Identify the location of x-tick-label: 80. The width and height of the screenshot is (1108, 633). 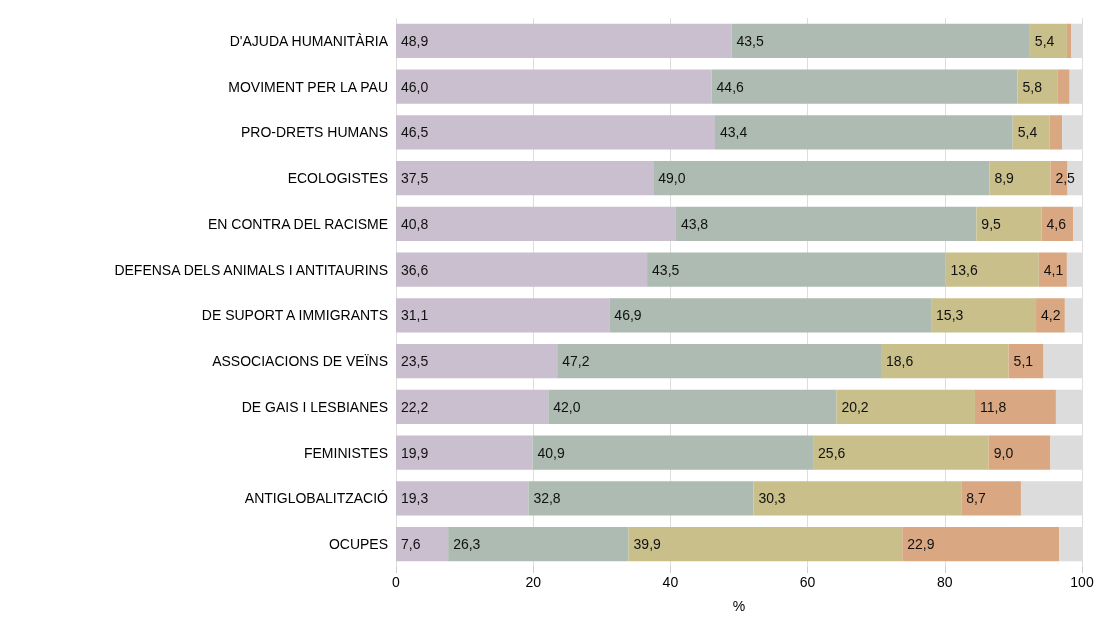
(945, 582).